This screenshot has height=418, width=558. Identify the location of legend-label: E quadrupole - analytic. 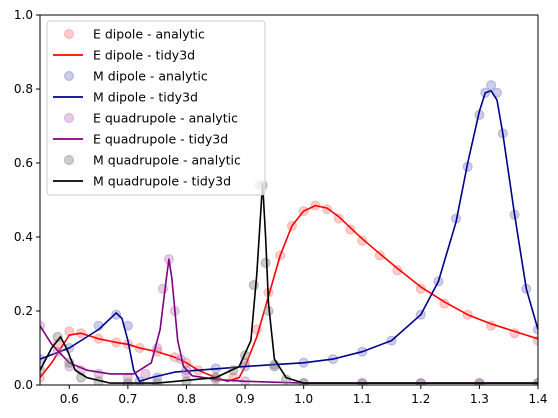
(165, 118).